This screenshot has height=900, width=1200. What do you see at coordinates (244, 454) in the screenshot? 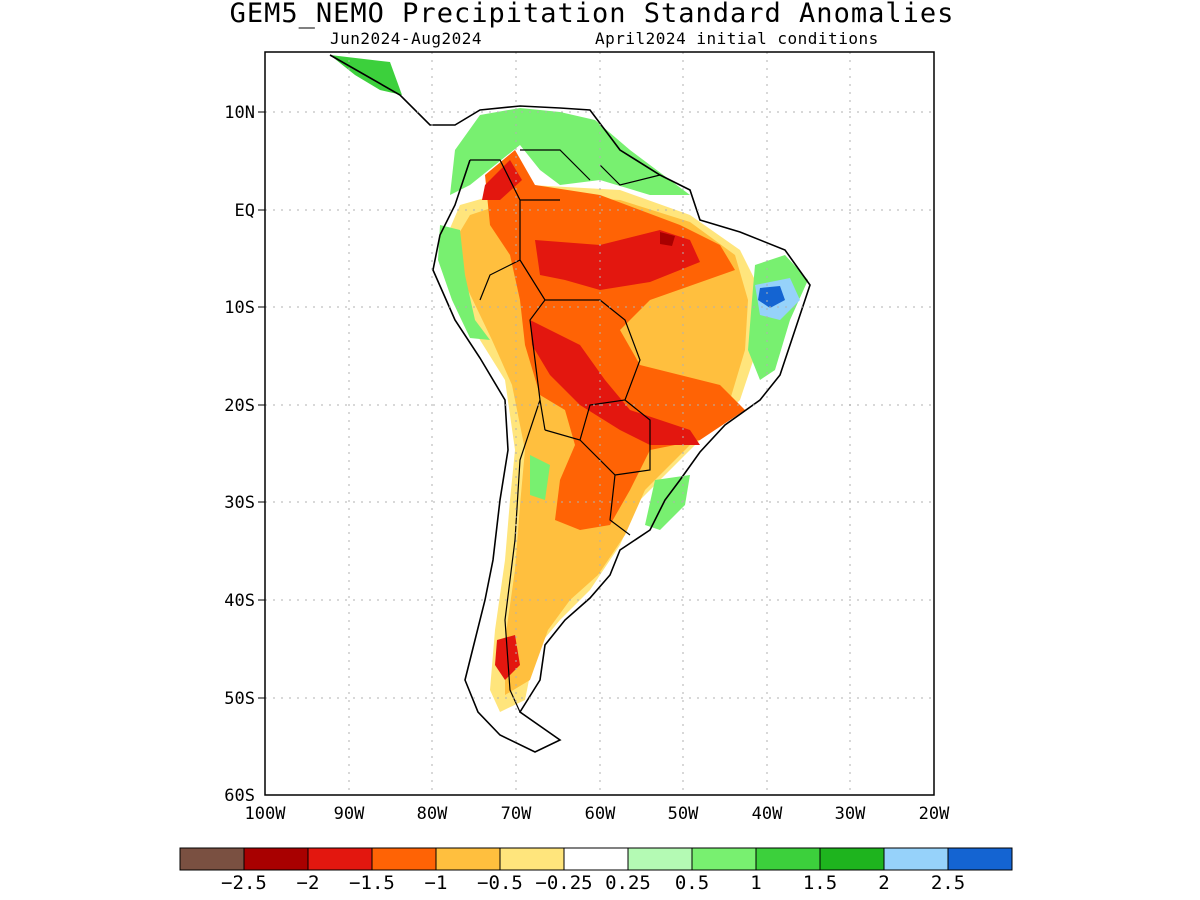
I see `lat-axis: 10N EQ 10S 20S 30S 40S 50S 60S` at bounding box center [244, 454].